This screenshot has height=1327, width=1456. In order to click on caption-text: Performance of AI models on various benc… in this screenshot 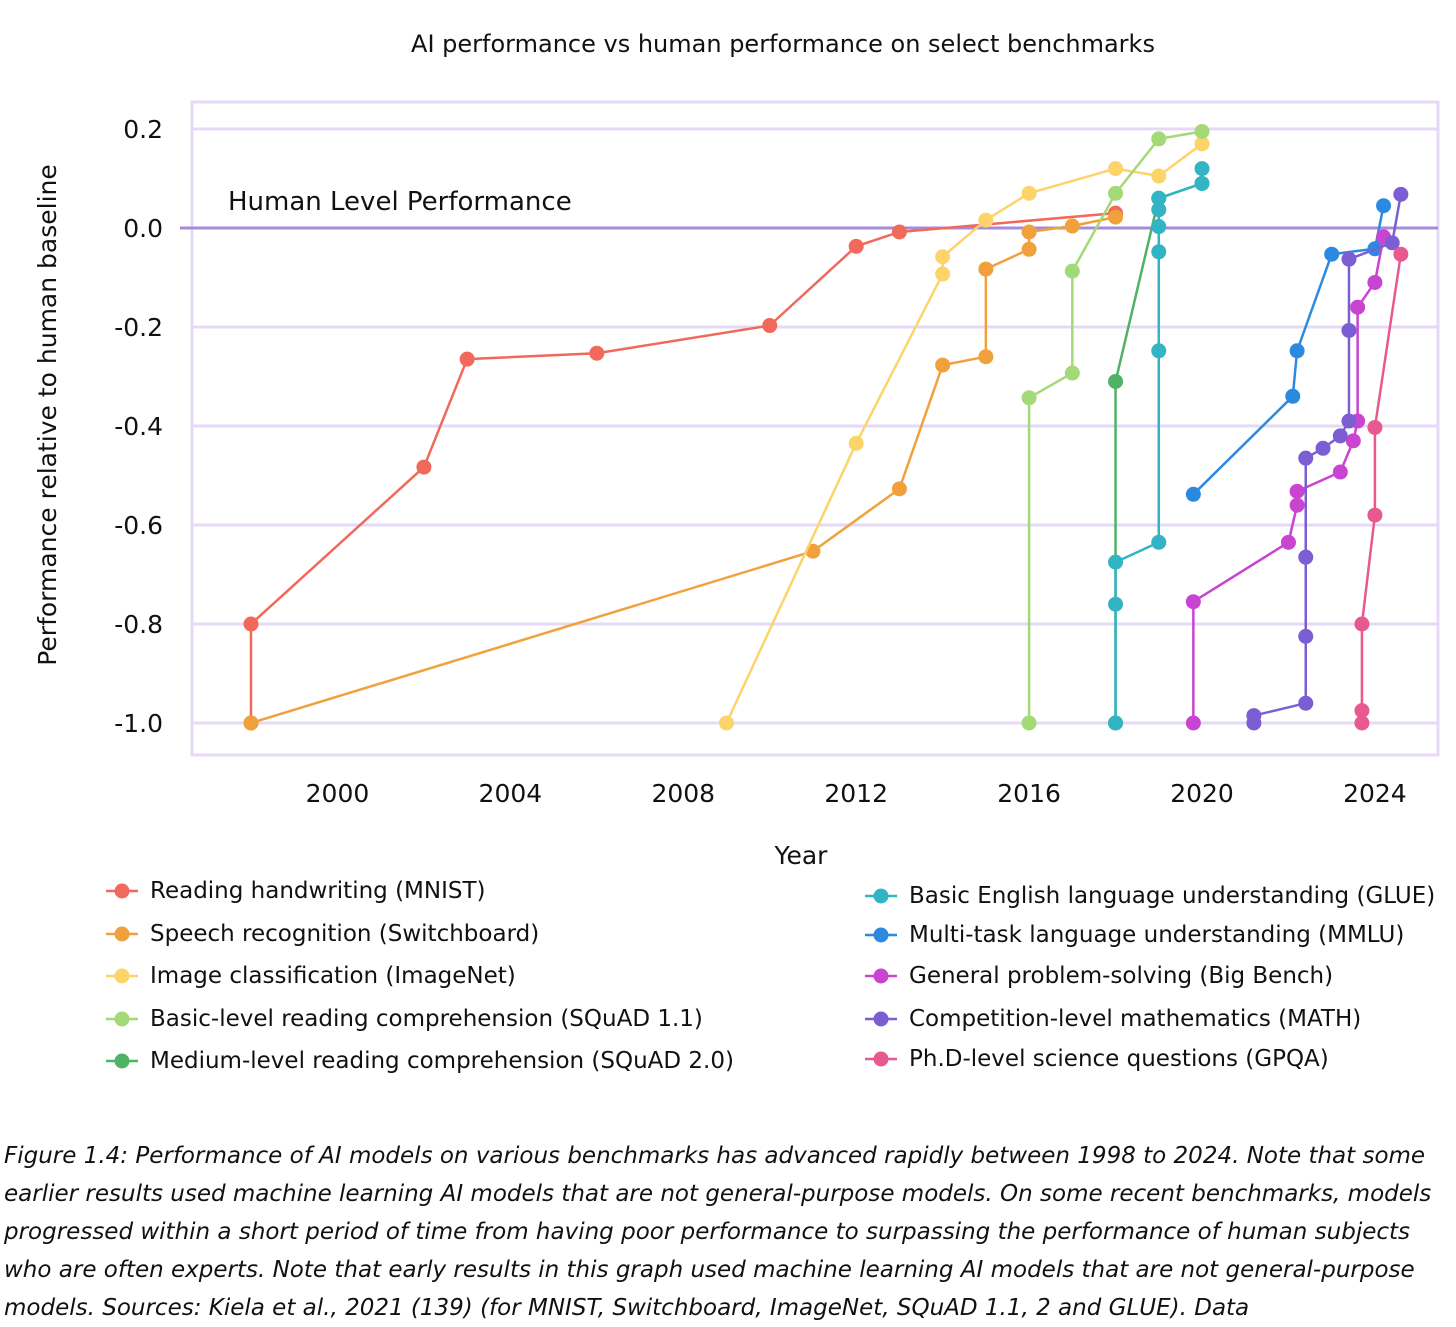, I will do `click(718, 1232)`.